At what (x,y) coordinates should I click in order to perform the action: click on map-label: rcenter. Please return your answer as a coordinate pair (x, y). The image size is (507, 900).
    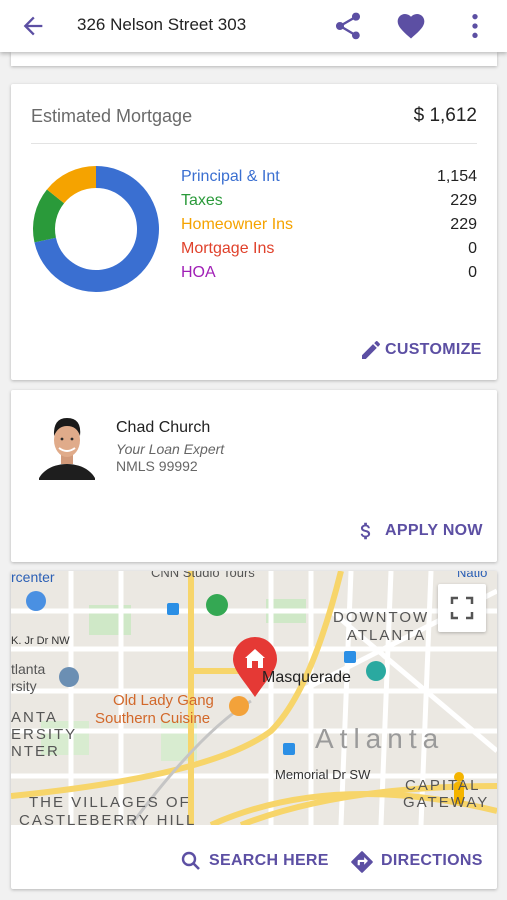
    Looking at the image, I should click on (33, 578).